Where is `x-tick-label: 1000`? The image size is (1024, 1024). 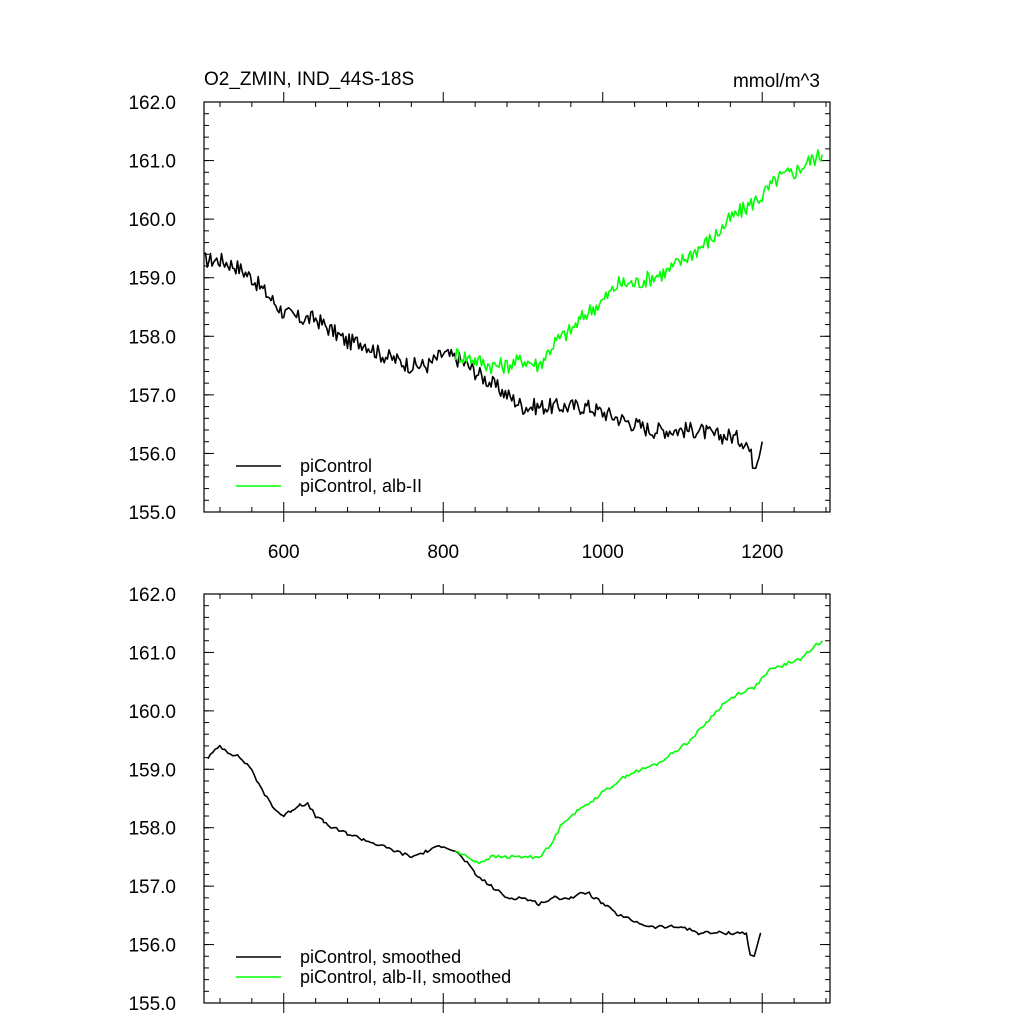
x-tick-label: 1000 is located at coordinates (603, 552).